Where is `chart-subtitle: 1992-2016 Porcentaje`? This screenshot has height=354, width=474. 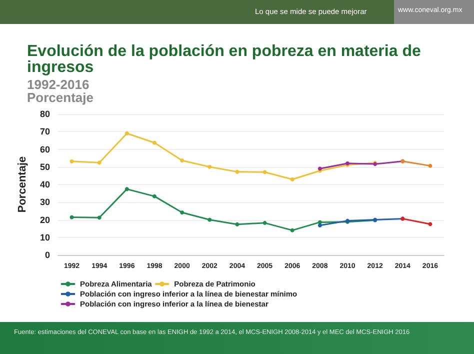 chart-subtitle: 1992-2016 Porcentaje is located at coordinates (60, 91).